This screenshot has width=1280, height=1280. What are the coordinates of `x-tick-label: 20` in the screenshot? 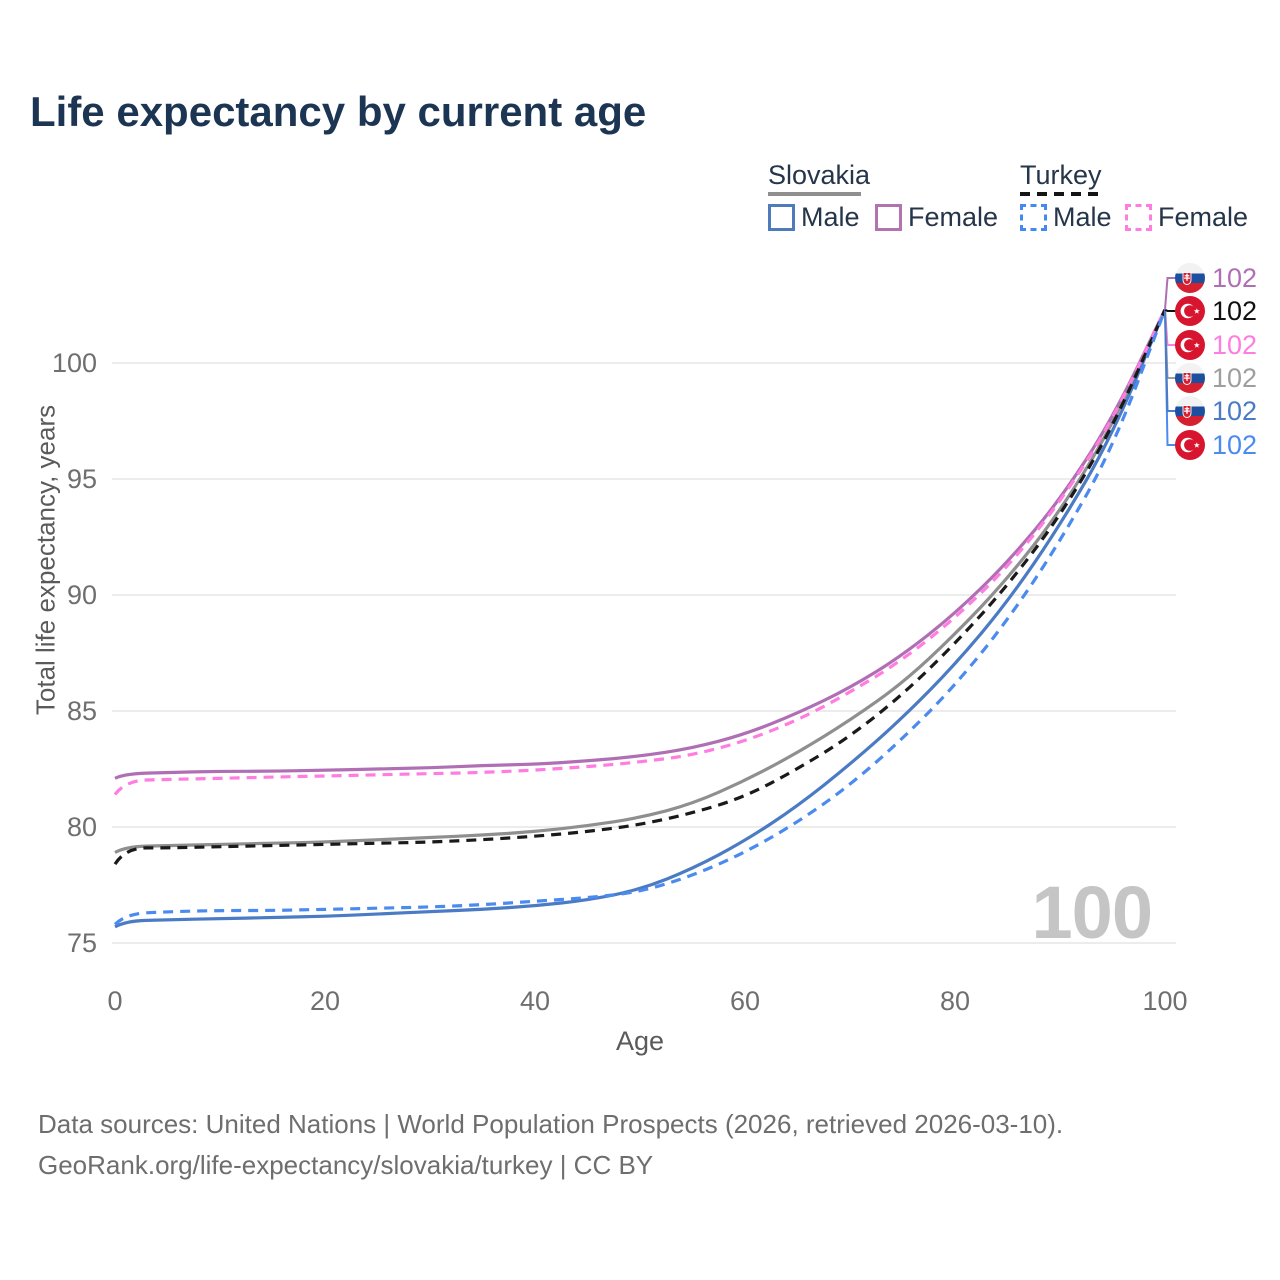 It's located at (325, 1001).